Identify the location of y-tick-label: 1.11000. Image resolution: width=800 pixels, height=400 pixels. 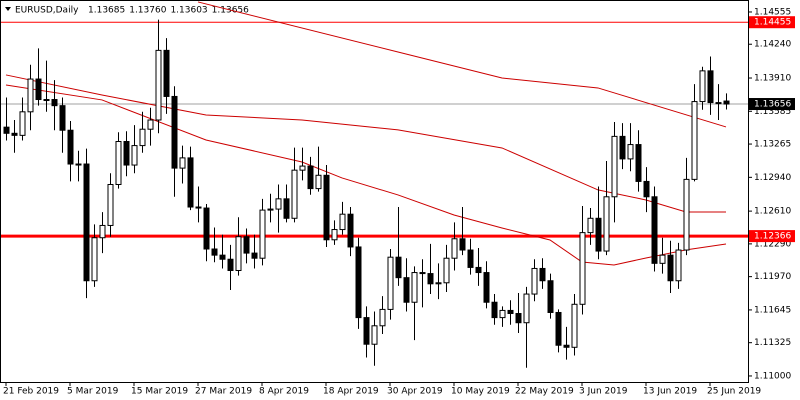
(772, 376).